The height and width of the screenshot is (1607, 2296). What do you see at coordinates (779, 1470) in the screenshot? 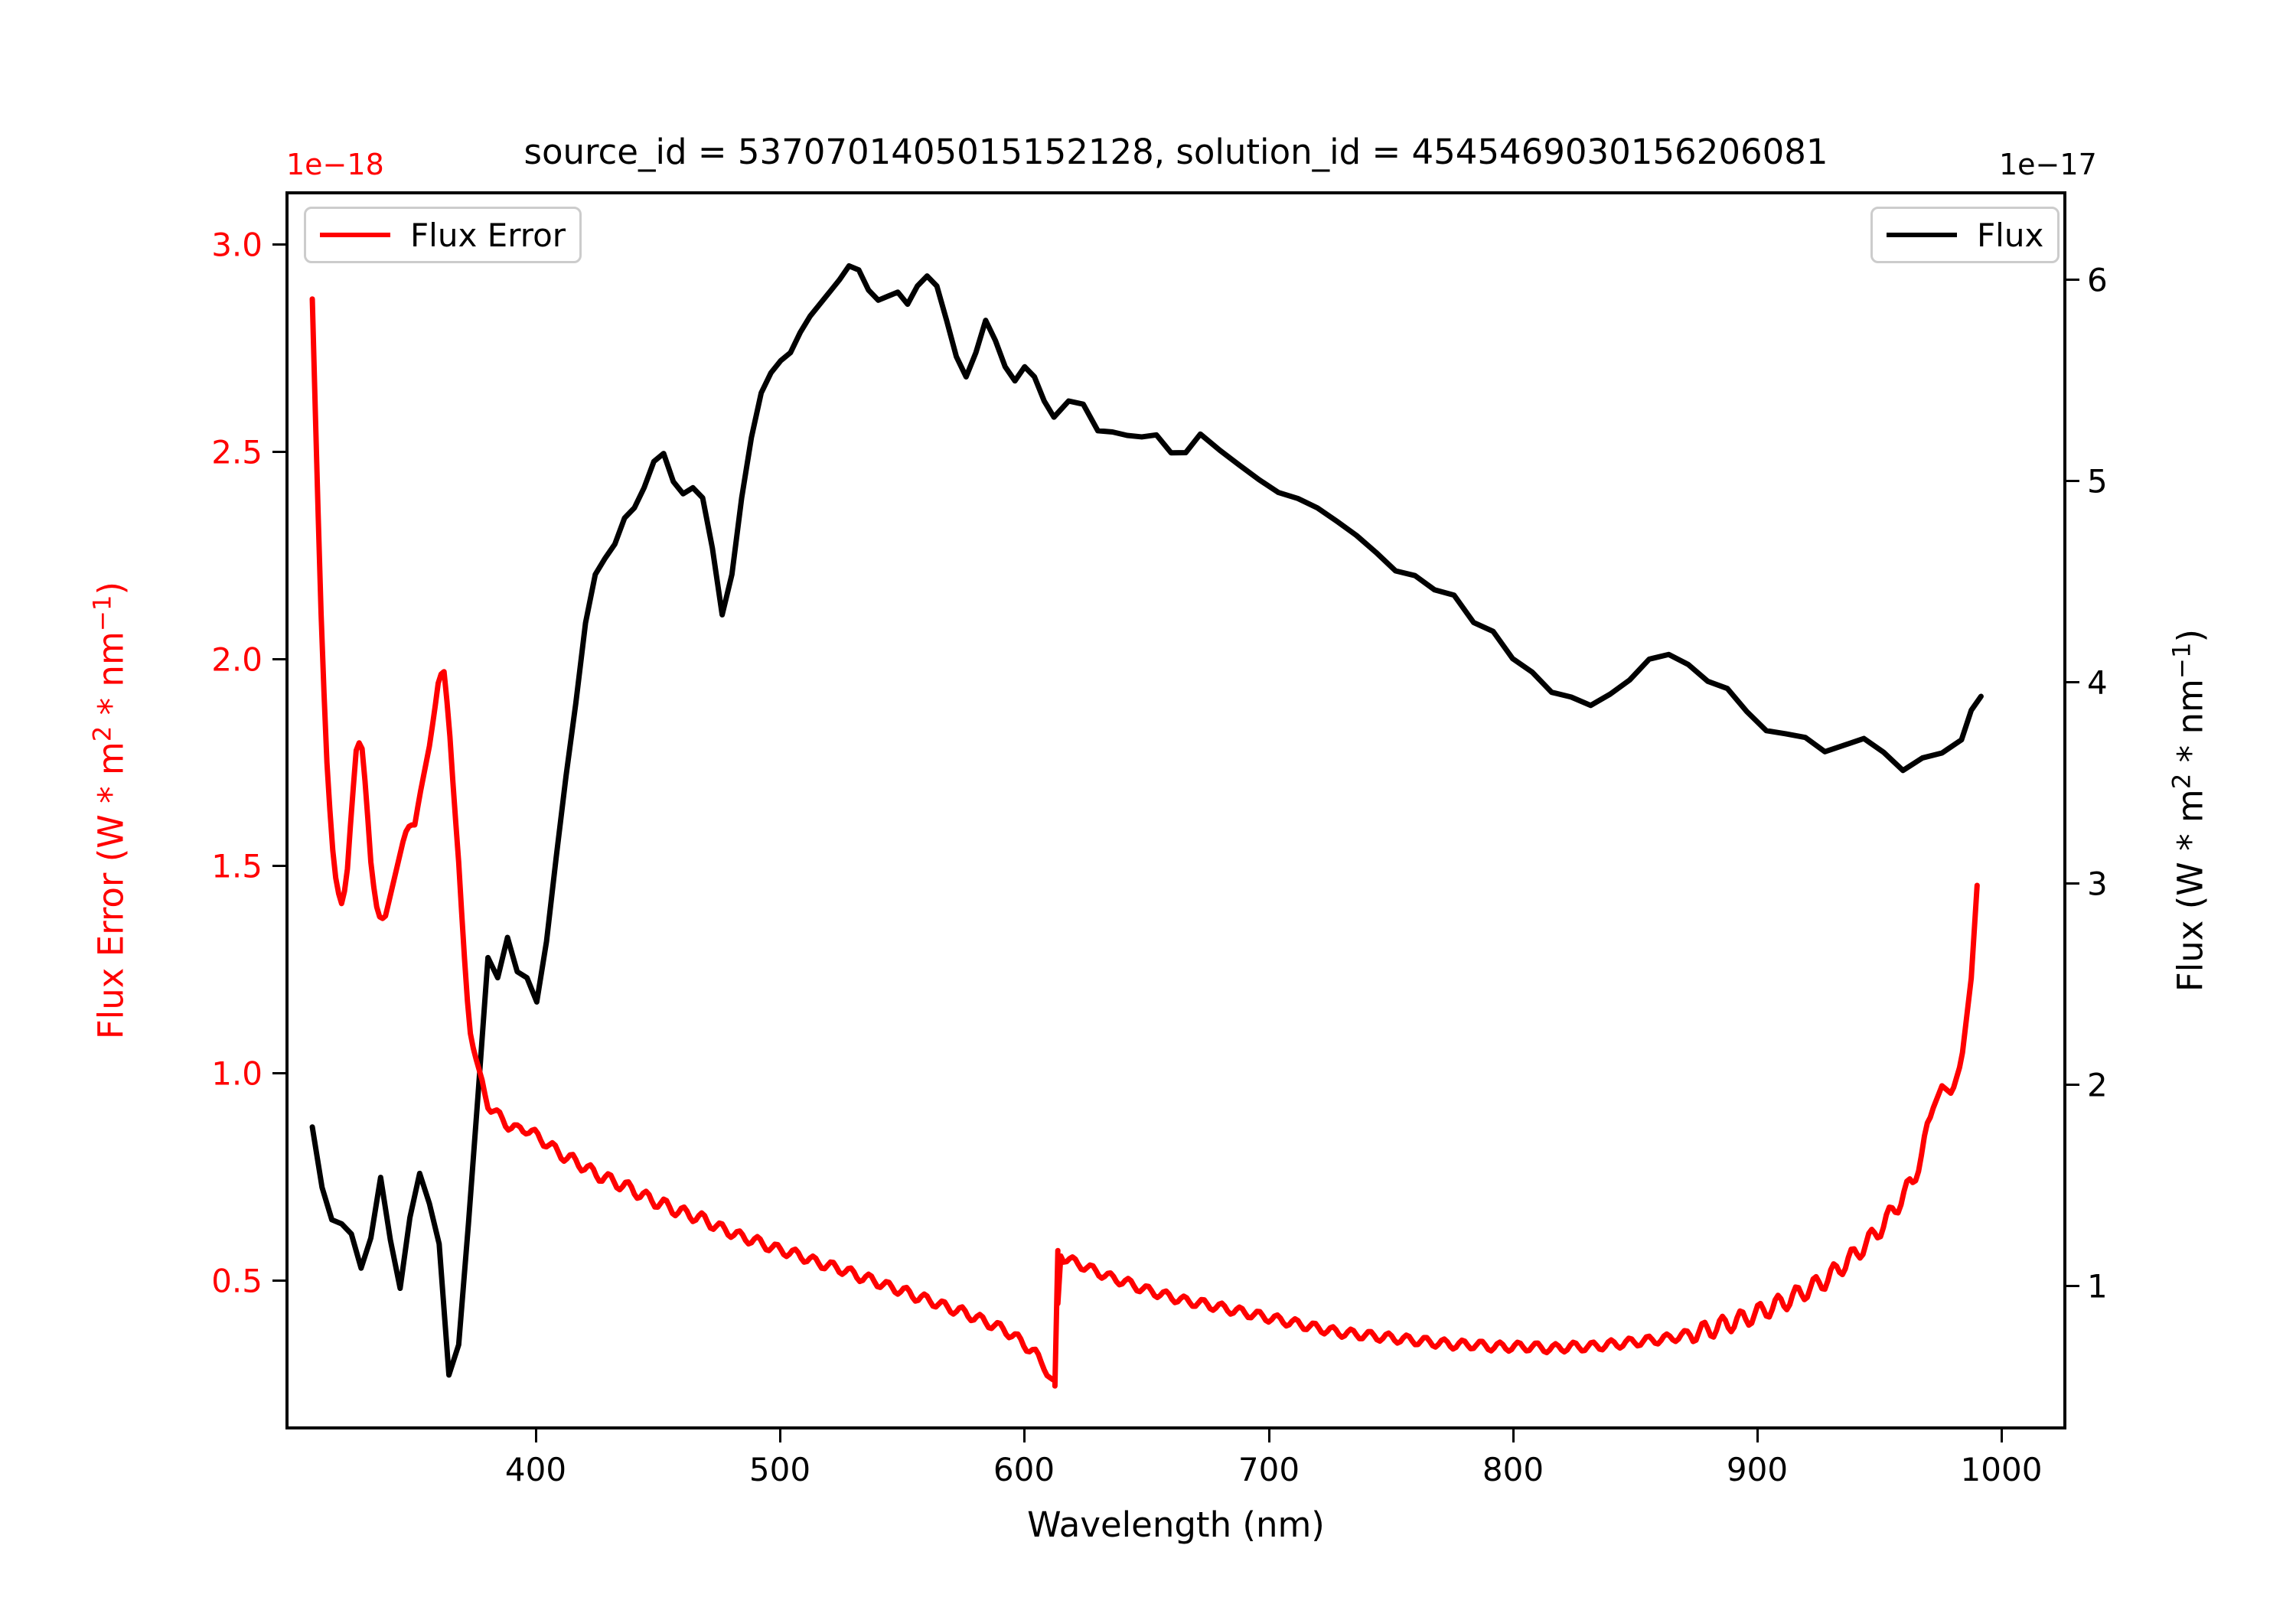
I see `xtick-label: 500` at bounding box center [779, 1470].